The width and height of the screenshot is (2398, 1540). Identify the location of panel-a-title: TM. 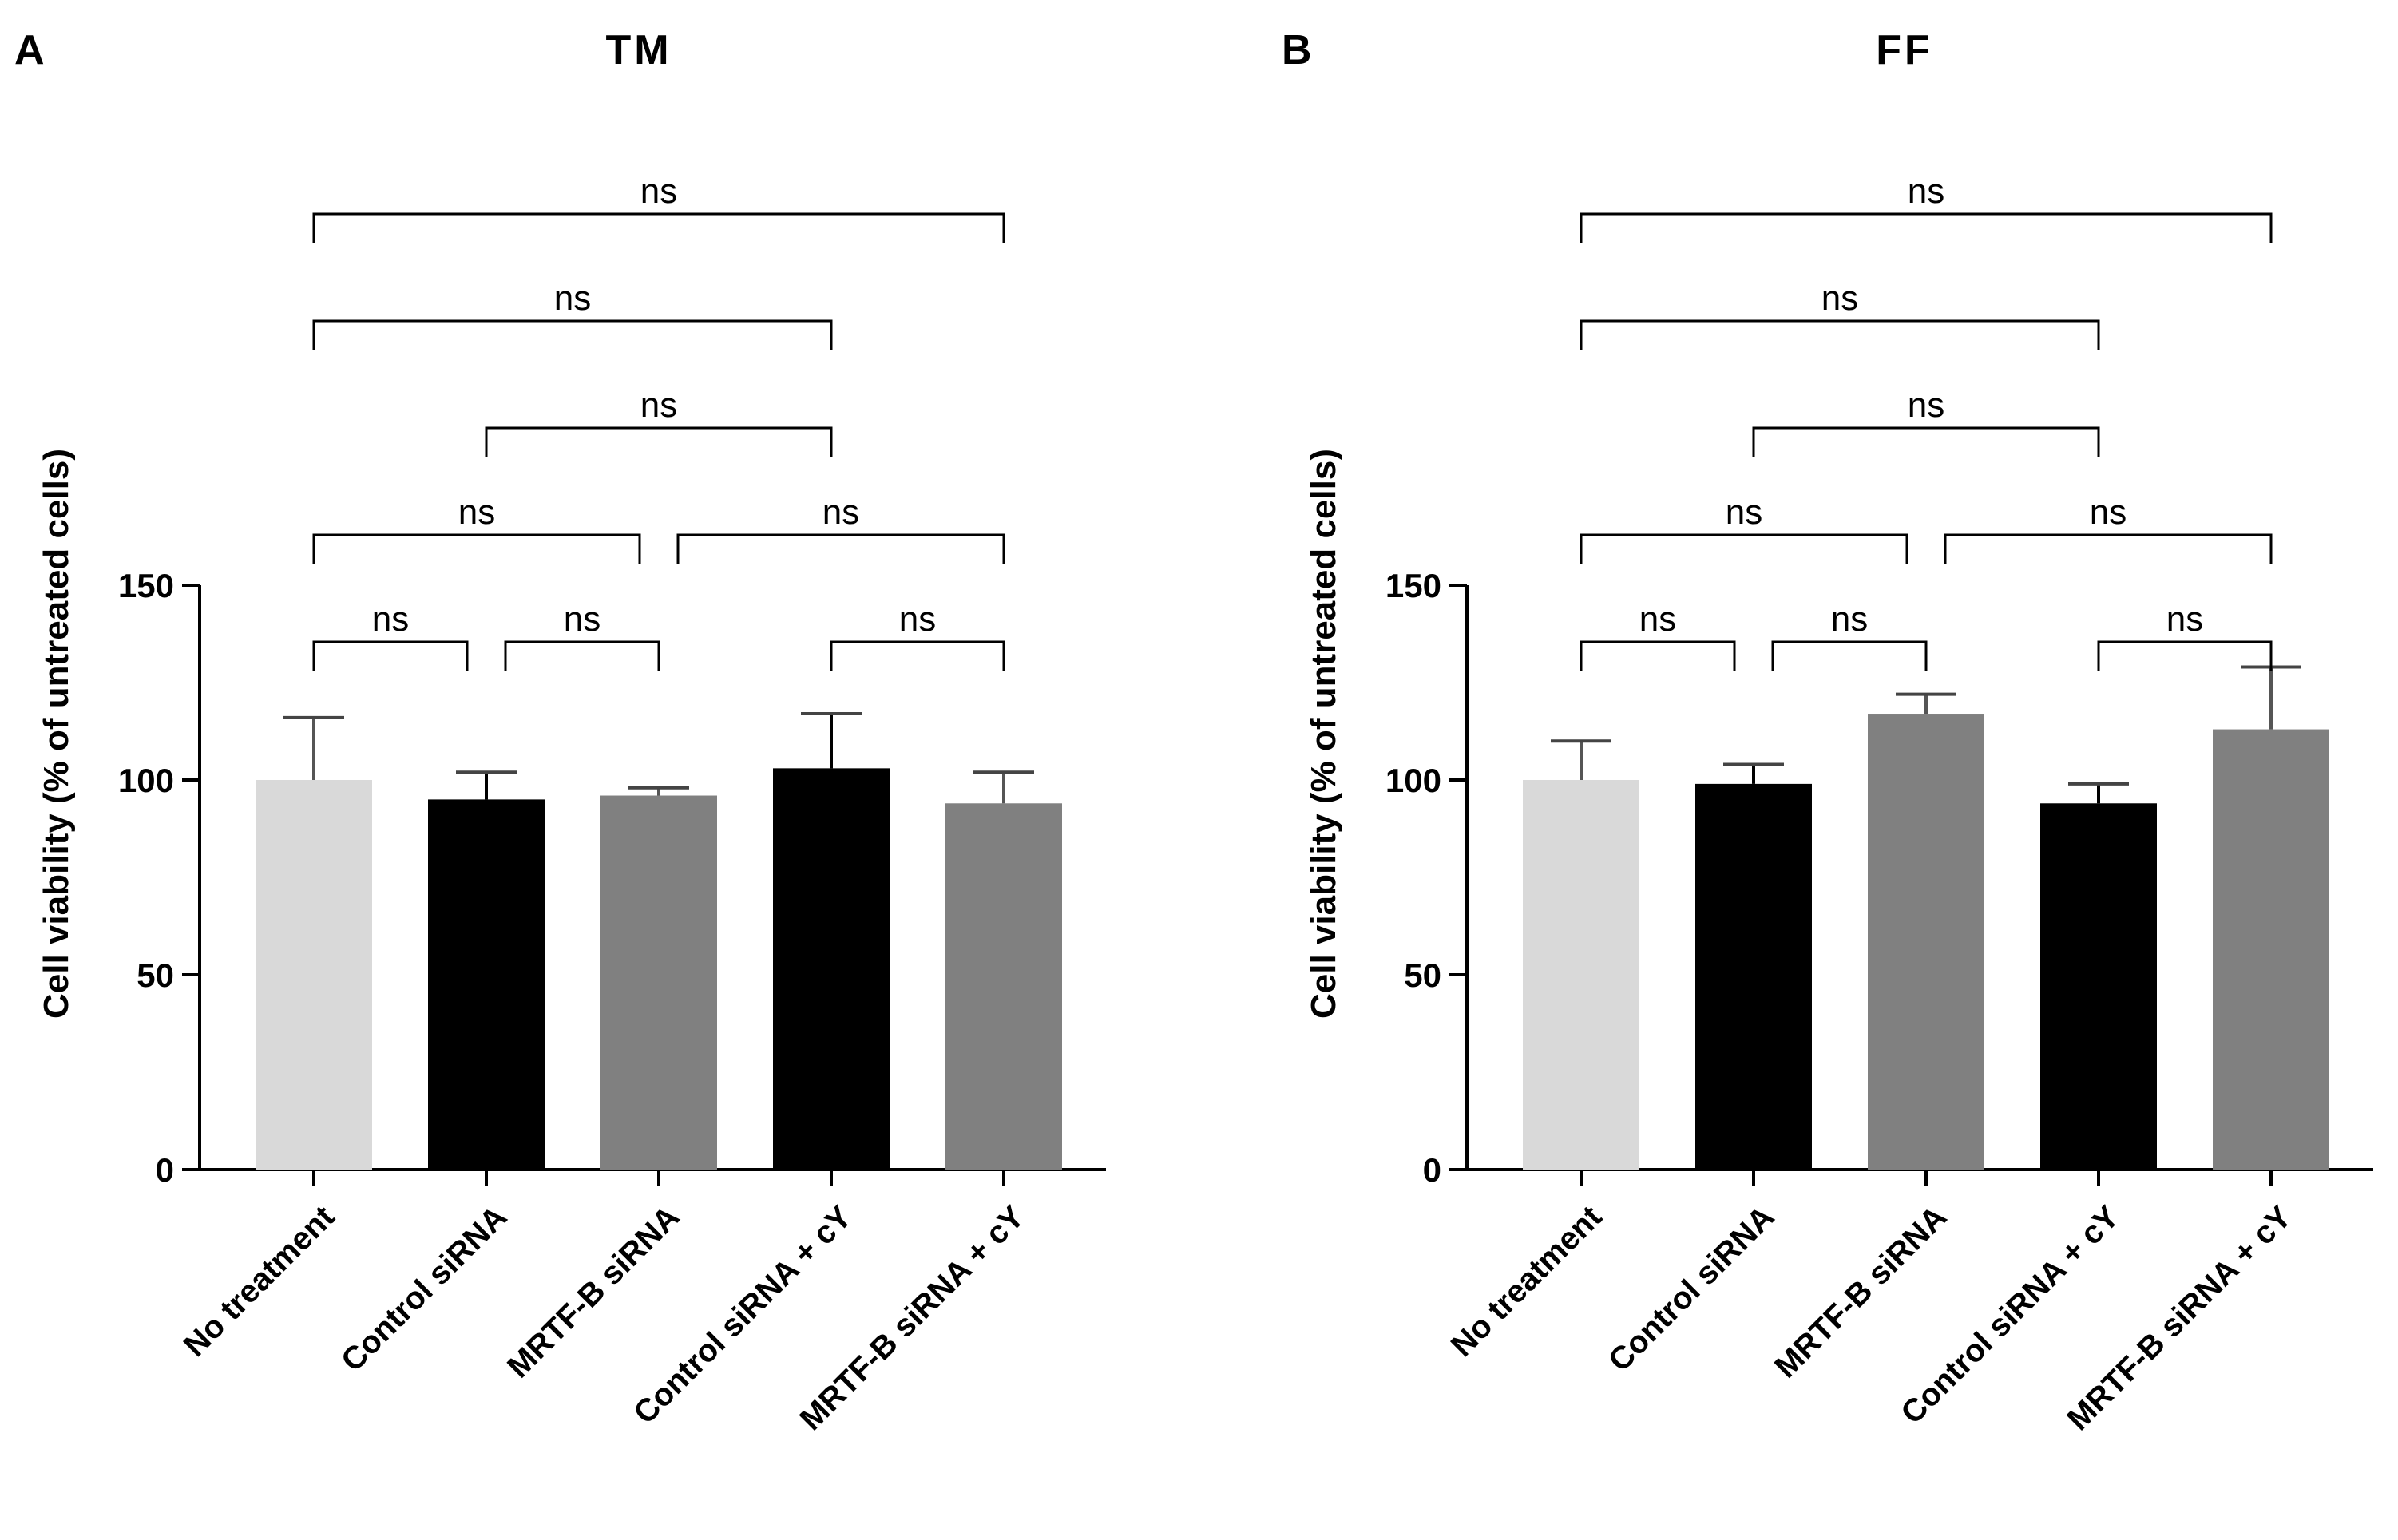
(638, 50).